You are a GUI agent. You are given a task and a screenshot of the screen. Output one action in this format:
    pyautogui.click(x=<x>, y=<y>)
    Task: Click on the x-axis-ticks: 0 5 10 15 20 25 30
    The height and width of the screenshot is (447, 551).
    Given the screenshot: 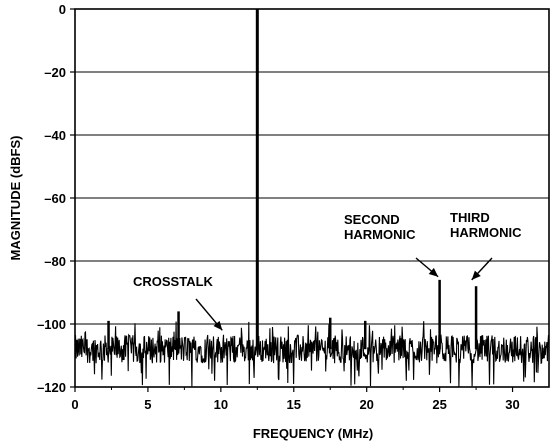 What is the action you would take?
    pyautogui.click(x=295, y=399)
    